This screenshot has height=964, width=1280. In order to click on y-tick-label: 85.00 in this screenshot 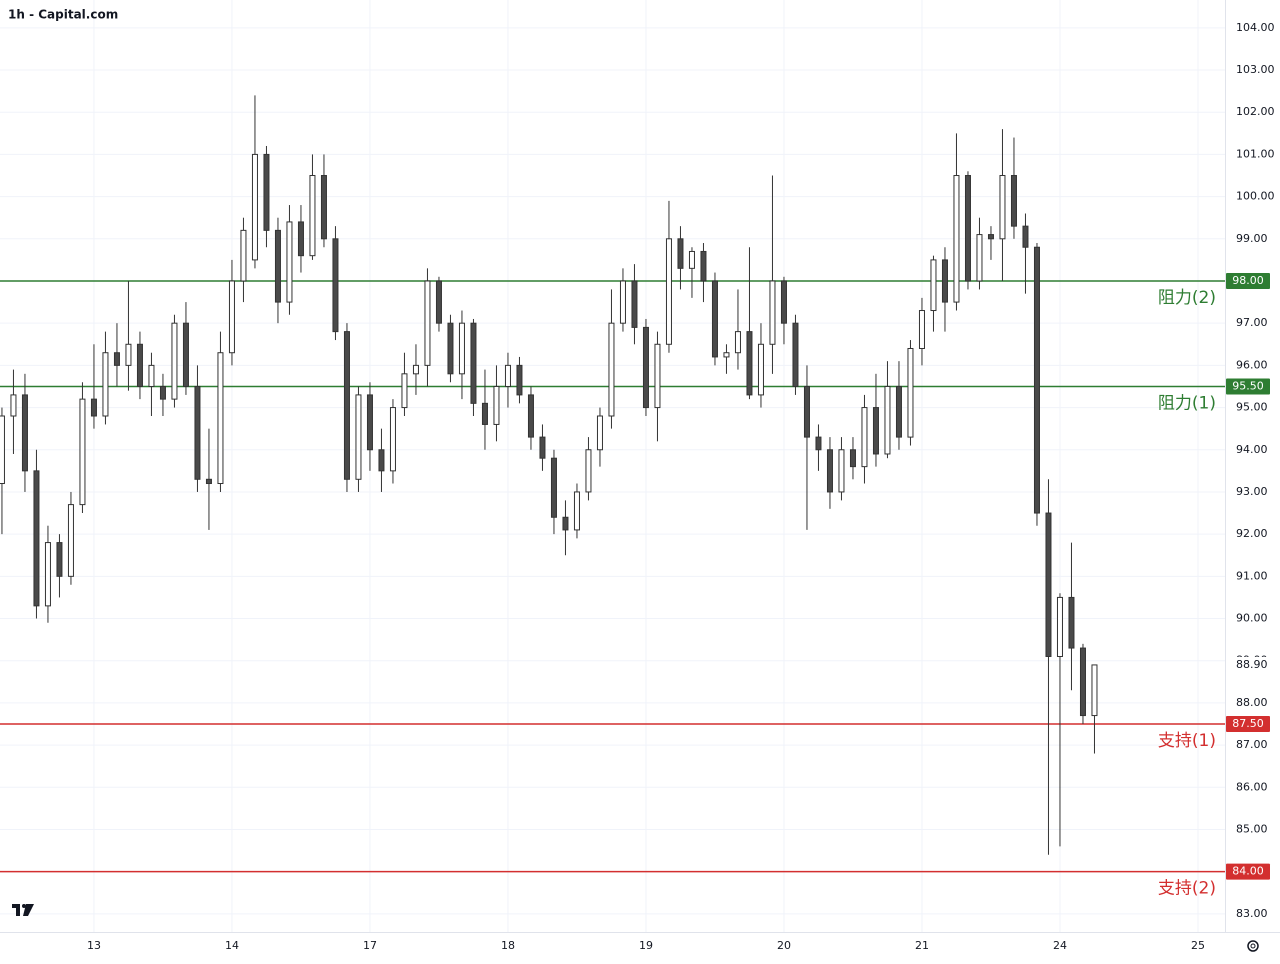, I will do `click(1252, 828)`.